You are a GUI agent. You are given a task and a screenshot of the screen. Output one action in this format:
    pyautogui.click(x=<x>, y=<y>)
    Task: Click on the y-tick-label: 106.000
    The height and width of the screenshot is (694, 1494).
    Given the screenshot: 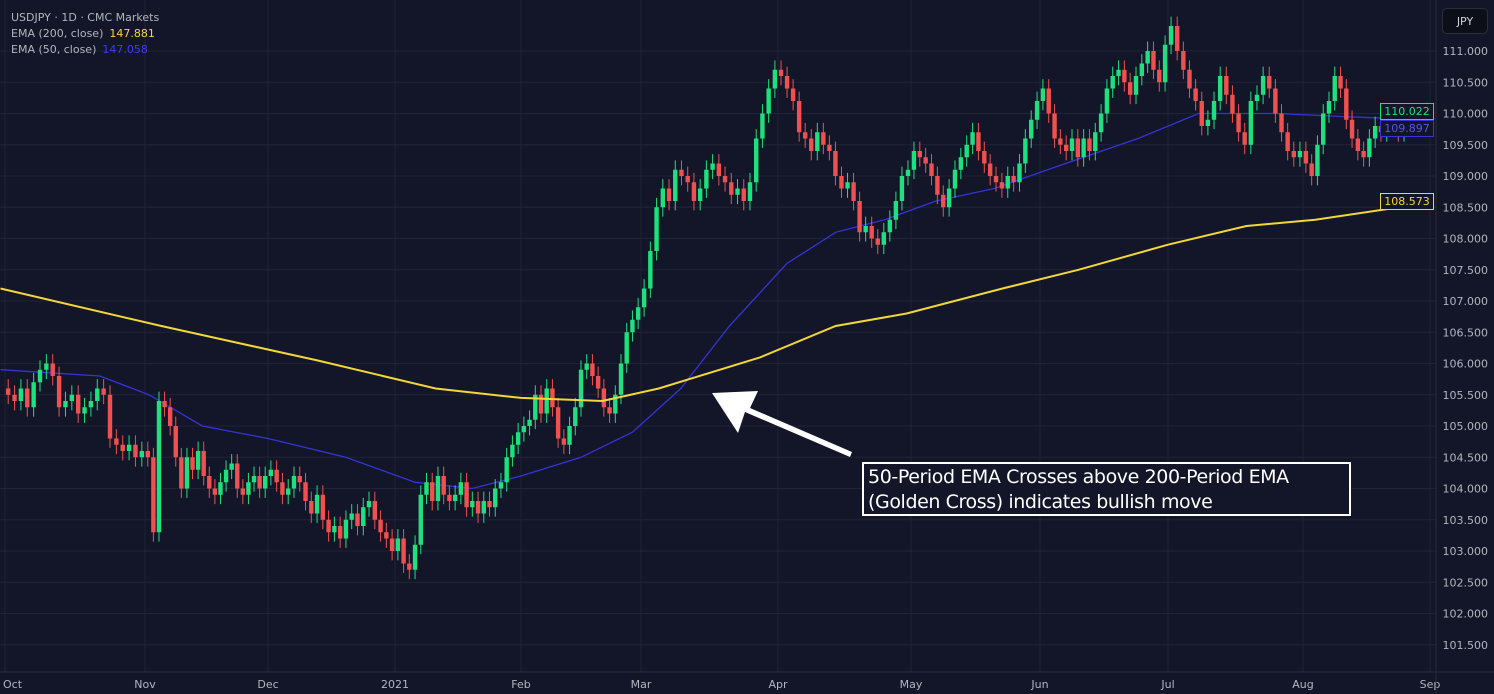 What is the action you would take?
    pyautogui.click(x=1466, y=364)
    